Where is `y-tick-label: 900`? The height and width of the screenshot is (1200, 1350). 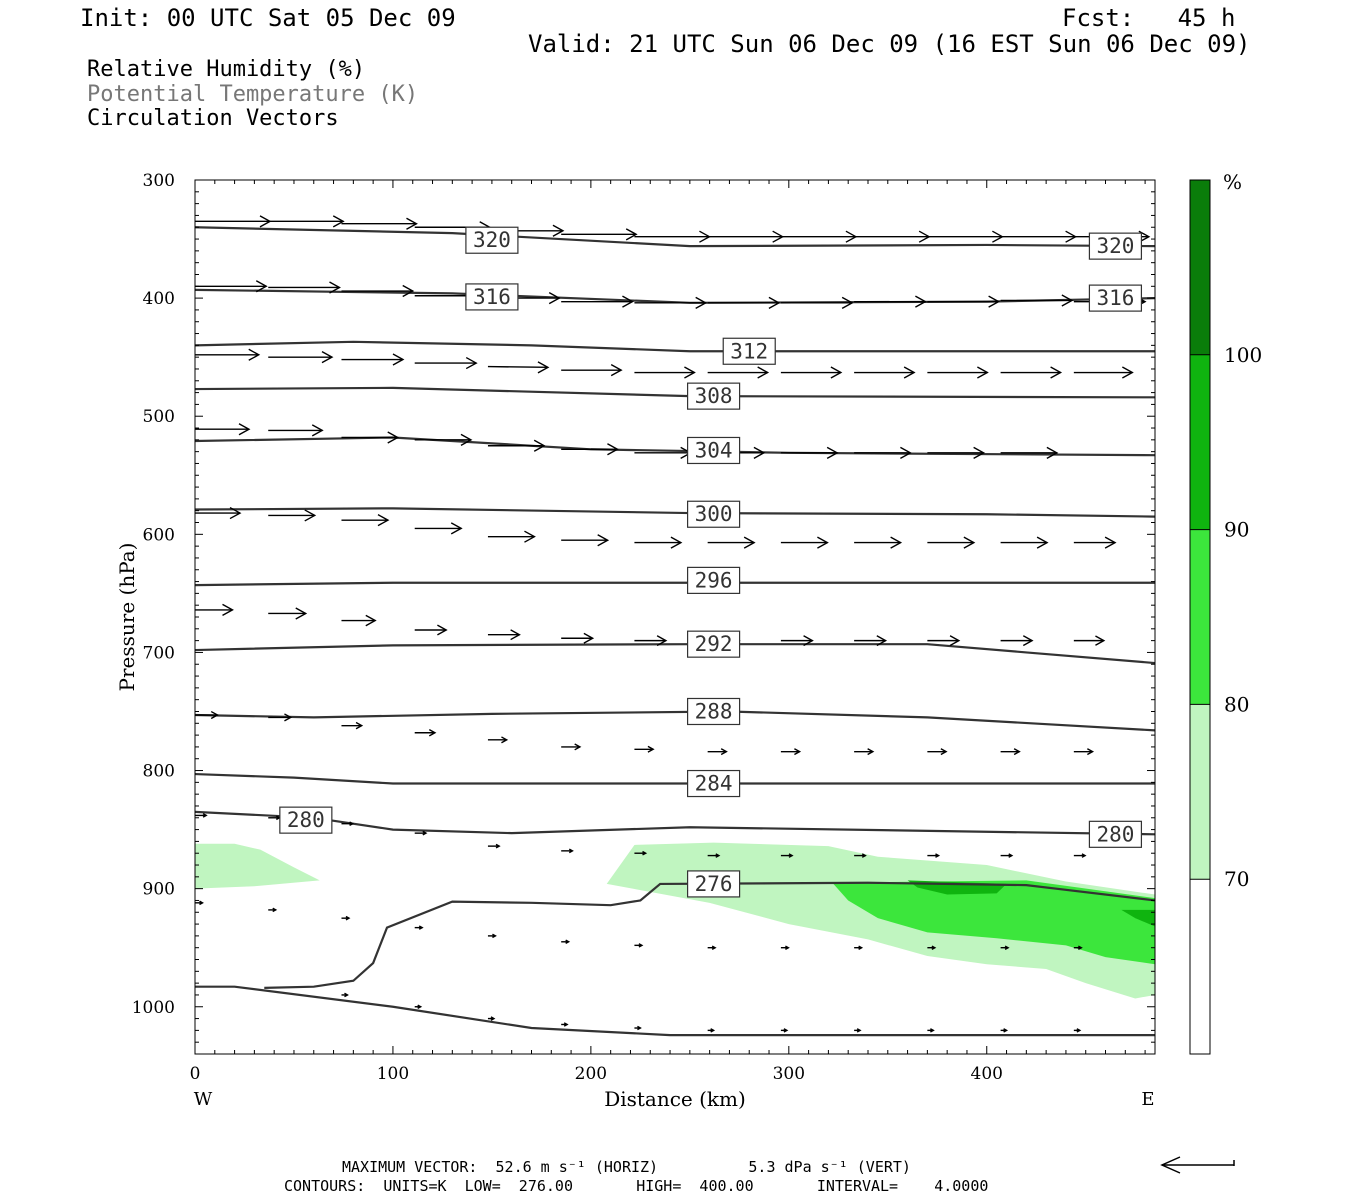 y-tick-label: 900 is located at coordinates (159, 890).